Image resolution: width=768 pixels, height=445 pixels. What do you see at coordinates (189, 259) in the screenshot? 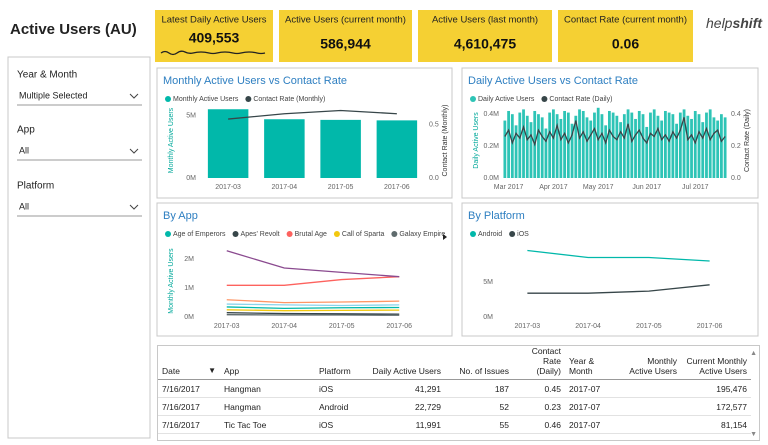
I see `y-tick-label: 2M` at bounding box center [189, 259].